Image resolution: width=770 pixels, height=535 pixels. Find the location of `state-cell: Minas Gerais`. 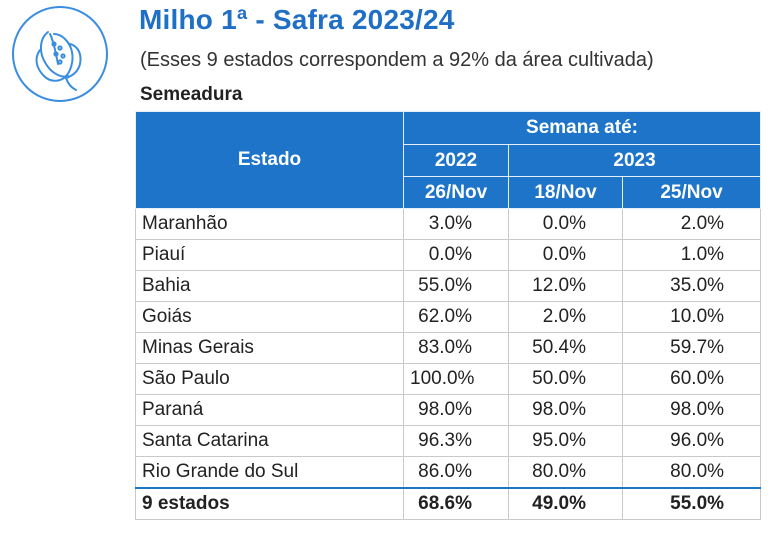

state-cell: Minas Gerais is located at coordinates (269, 348).